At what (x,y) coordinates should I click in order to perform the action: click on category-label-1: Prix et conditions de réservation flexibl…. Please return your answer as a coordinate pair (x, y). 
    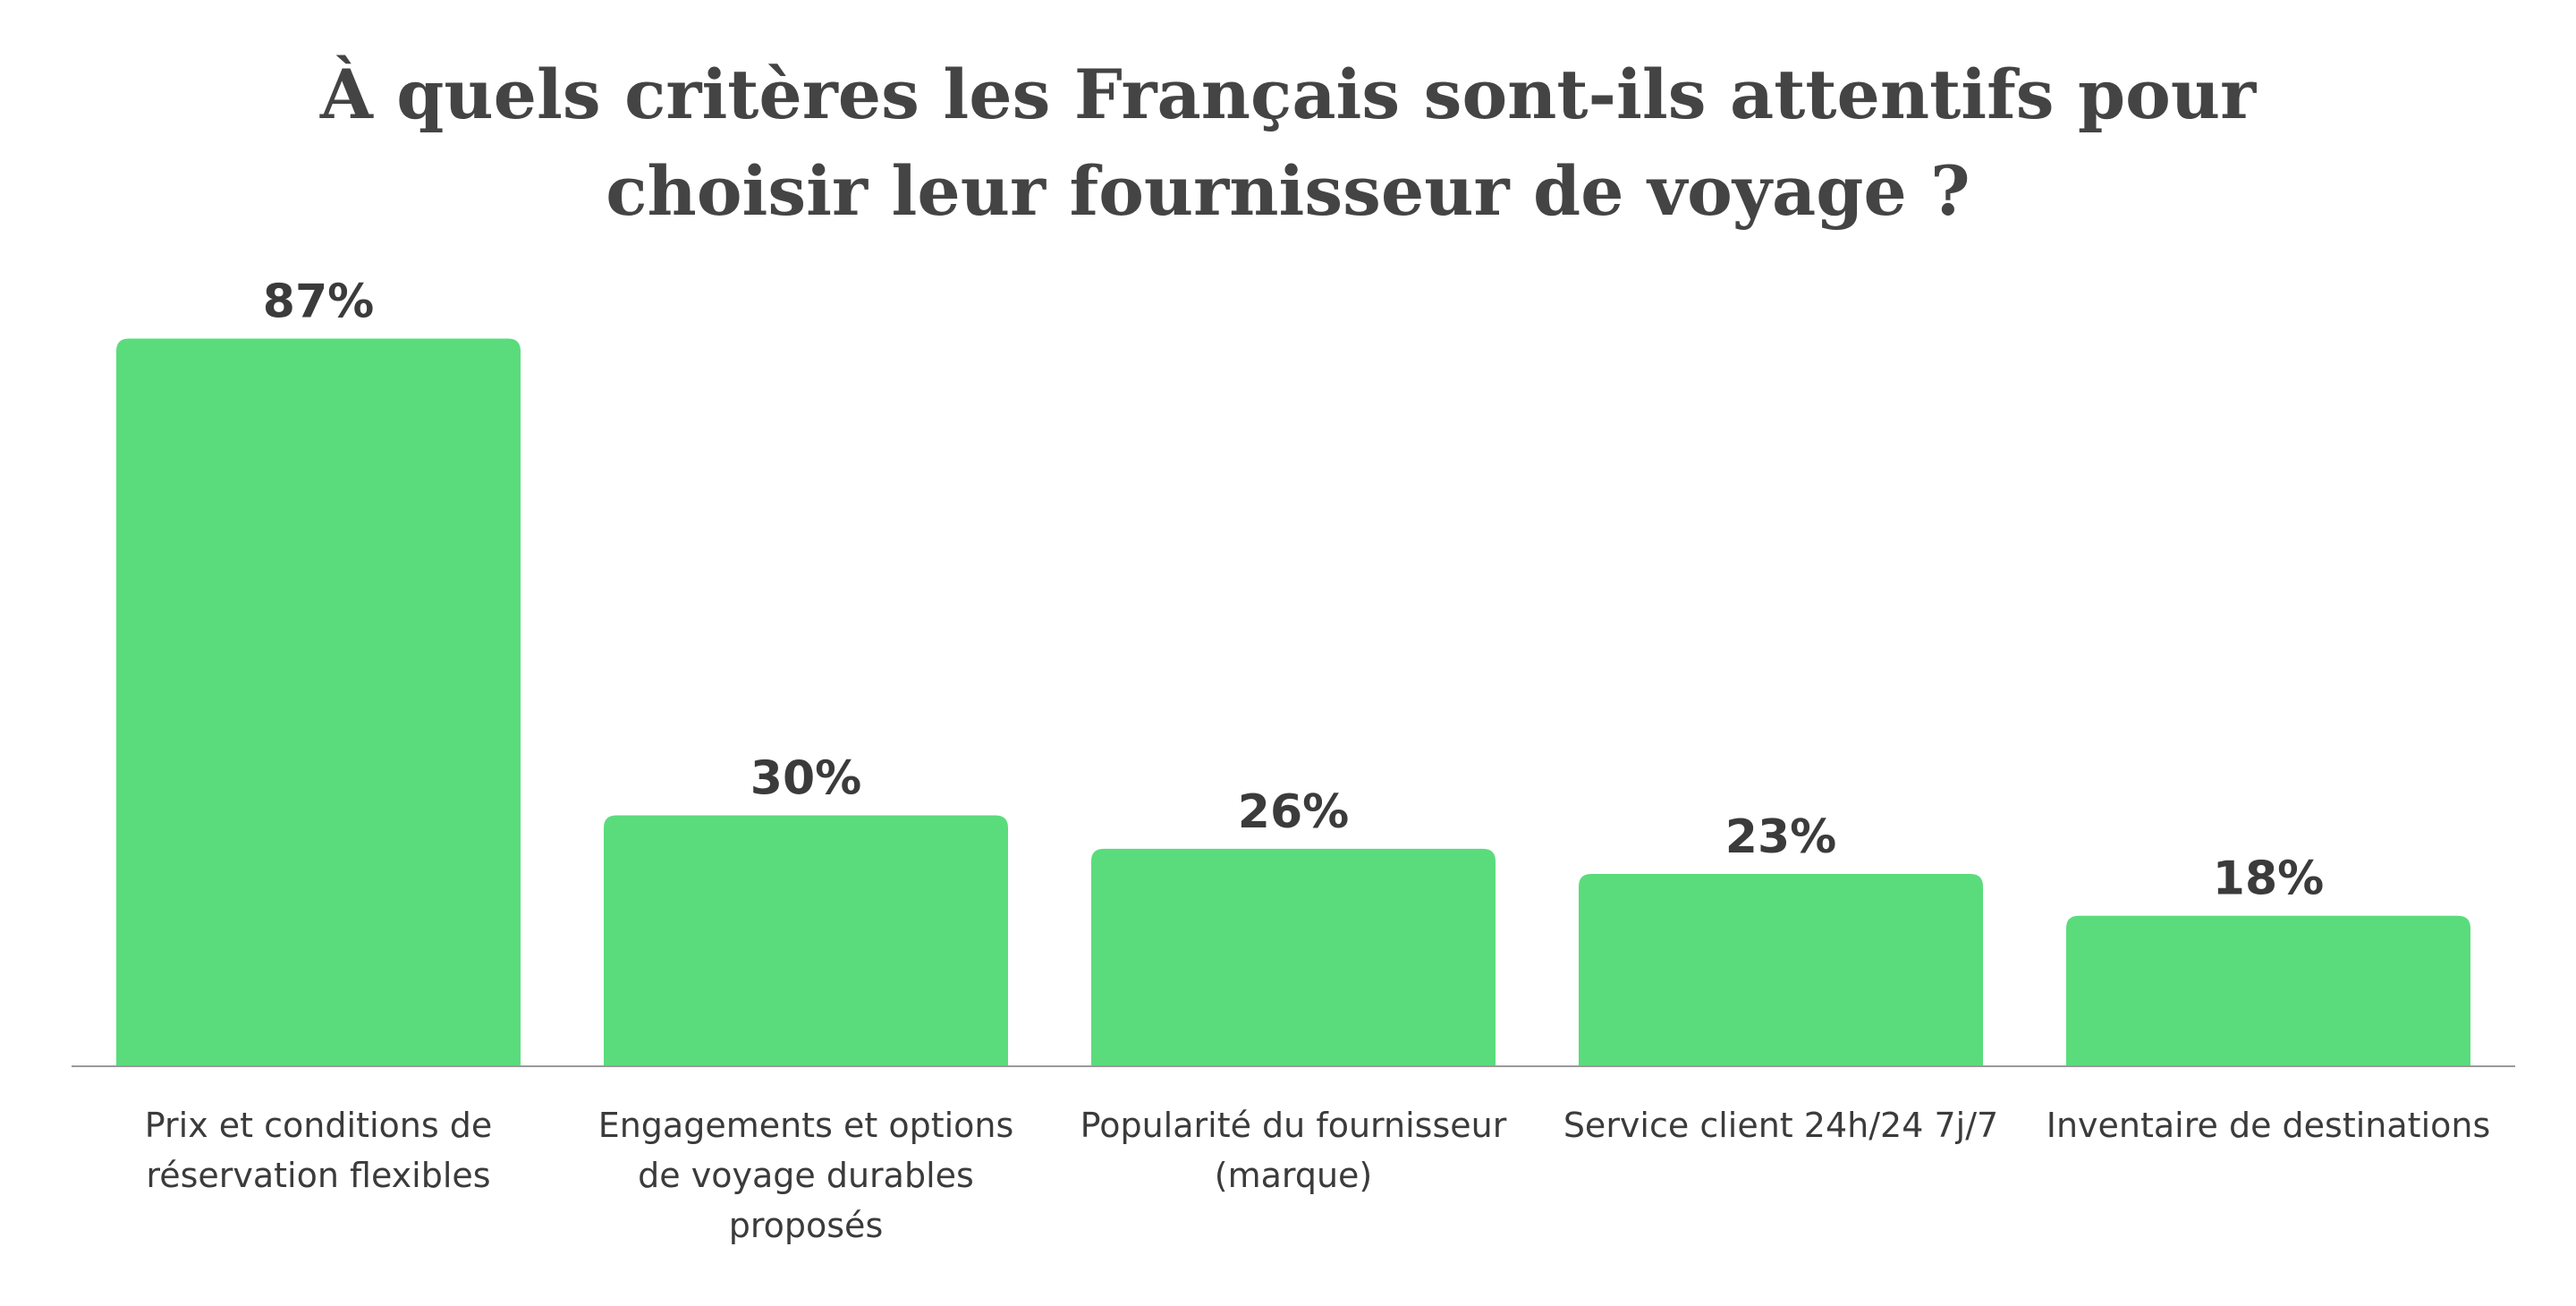
    Looking at the image, I should click on (318, 1150).